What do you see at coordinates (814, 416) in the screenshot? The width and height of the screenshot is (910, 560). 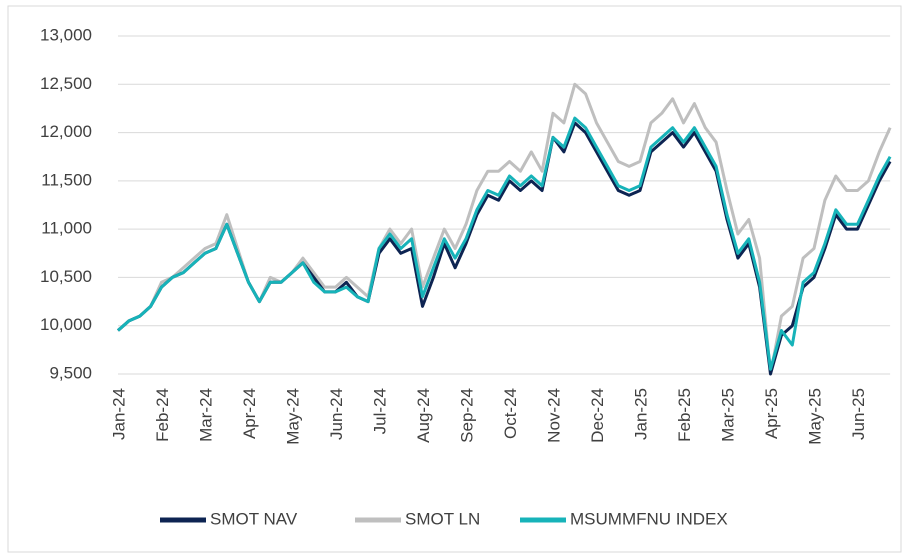 I see `x-tick-label: May-25` at bounding box center [814, 416].